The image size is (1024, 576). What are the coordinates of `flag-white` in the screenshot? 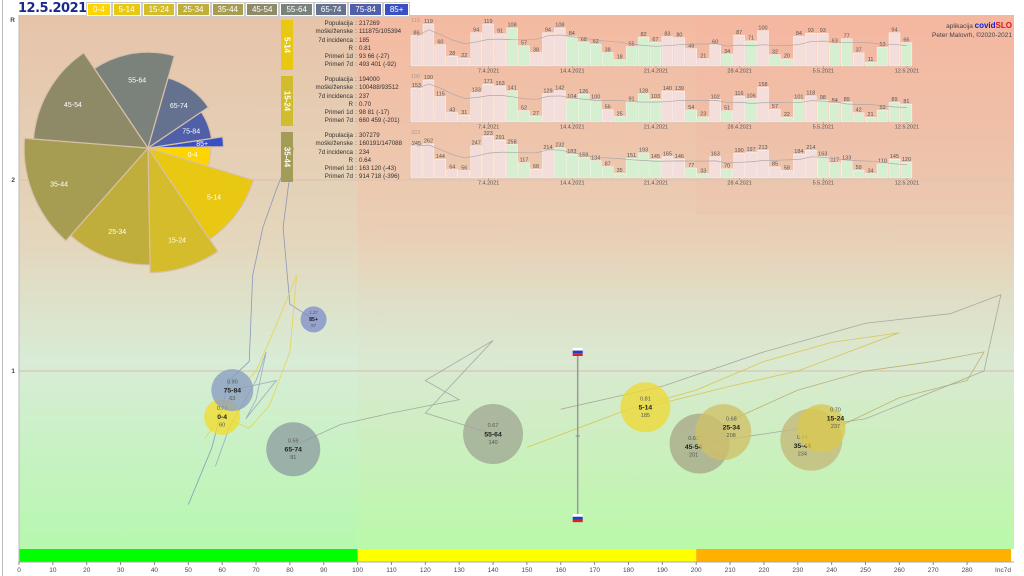 It's located at (577, 515).